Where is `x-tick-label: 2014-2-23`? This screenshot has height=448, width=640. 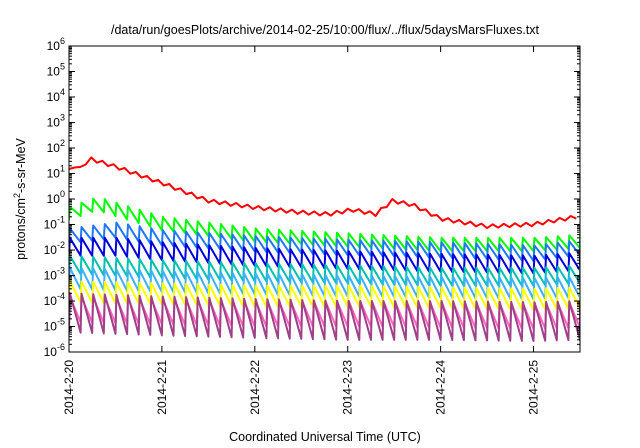 x-tick-label: 2014-2-23 is located at coordinates (348, 387).